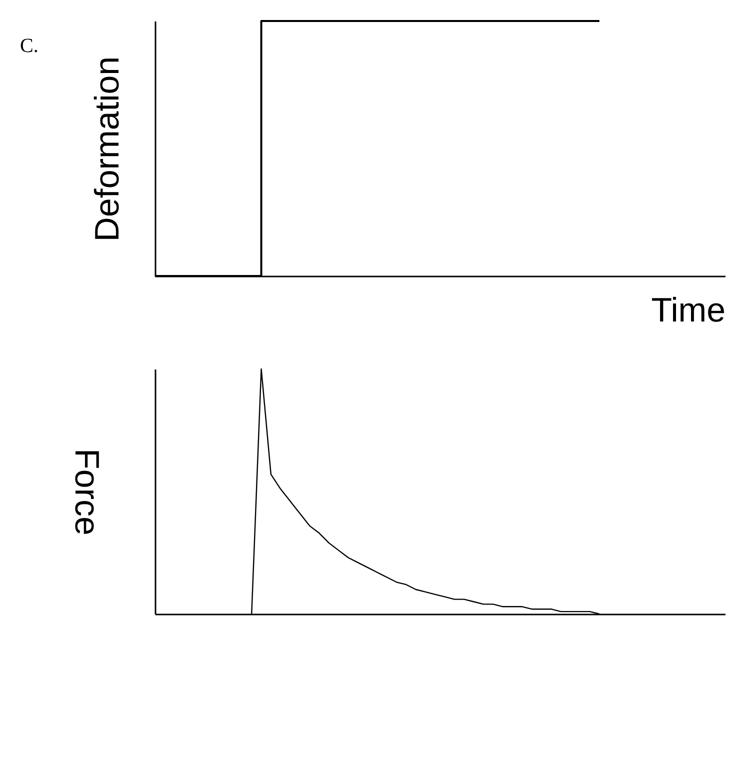  Describe the element at coordinates (87, 492) in the screenshot. I see `y-axis-title: Force` at that location.